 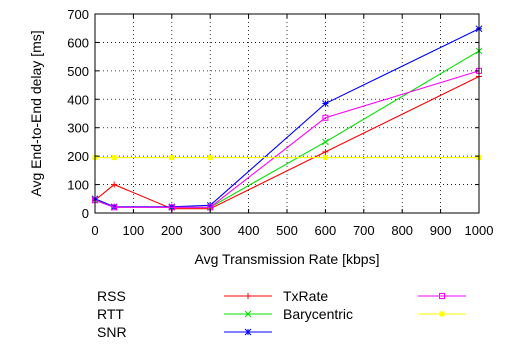 I want to click on y-tick-label: 200, so click(x=78, y=156).